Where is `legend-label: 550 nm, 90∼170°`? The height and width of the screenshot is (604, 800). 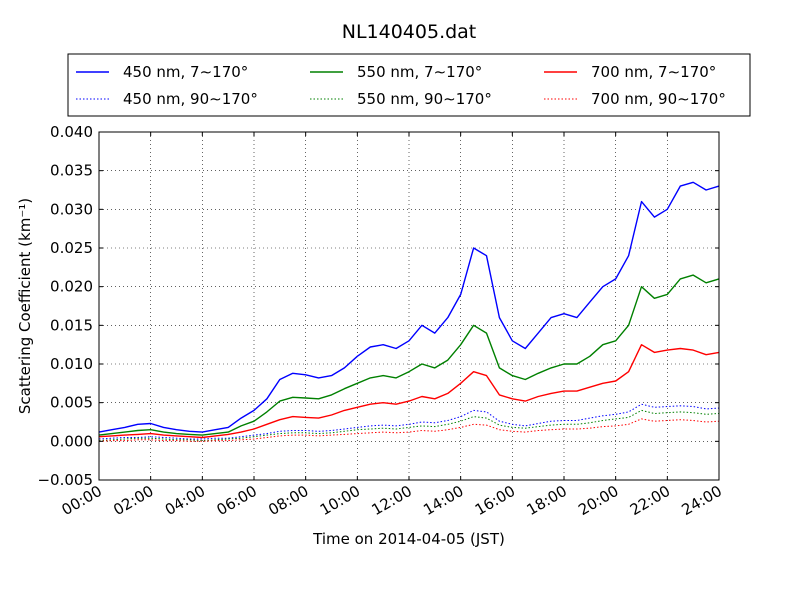
legend-label: 550 nm, 90∼170° is located at coordinates (424, 99).